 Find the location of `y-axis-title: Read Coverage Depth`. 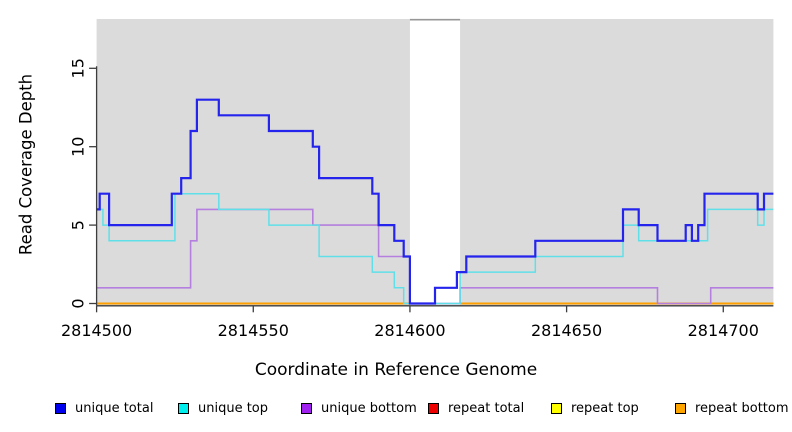

y-axis-title: Read Coverage Depth is located at coordinates (26, 164).